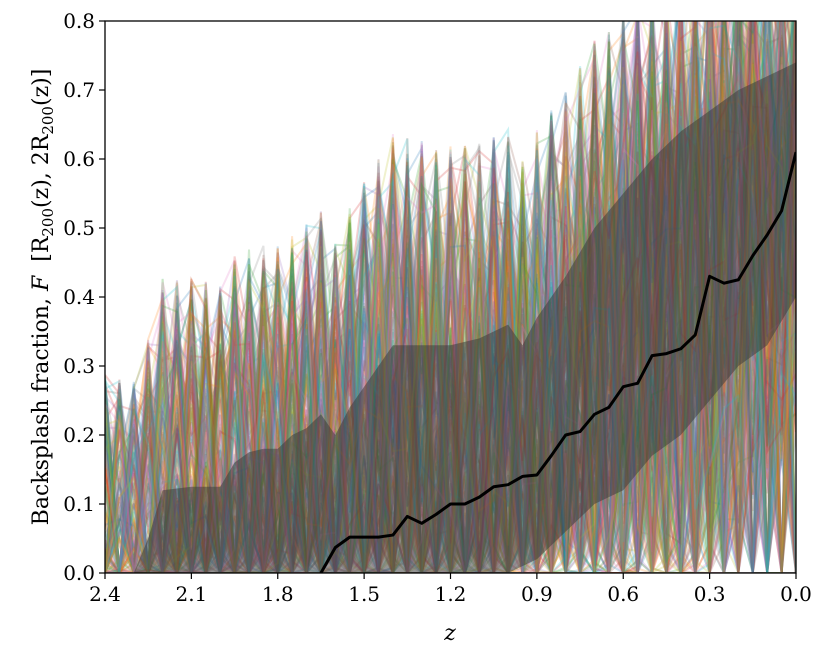  I want to click on y-tick-label: 0.2, so click(79, 435).